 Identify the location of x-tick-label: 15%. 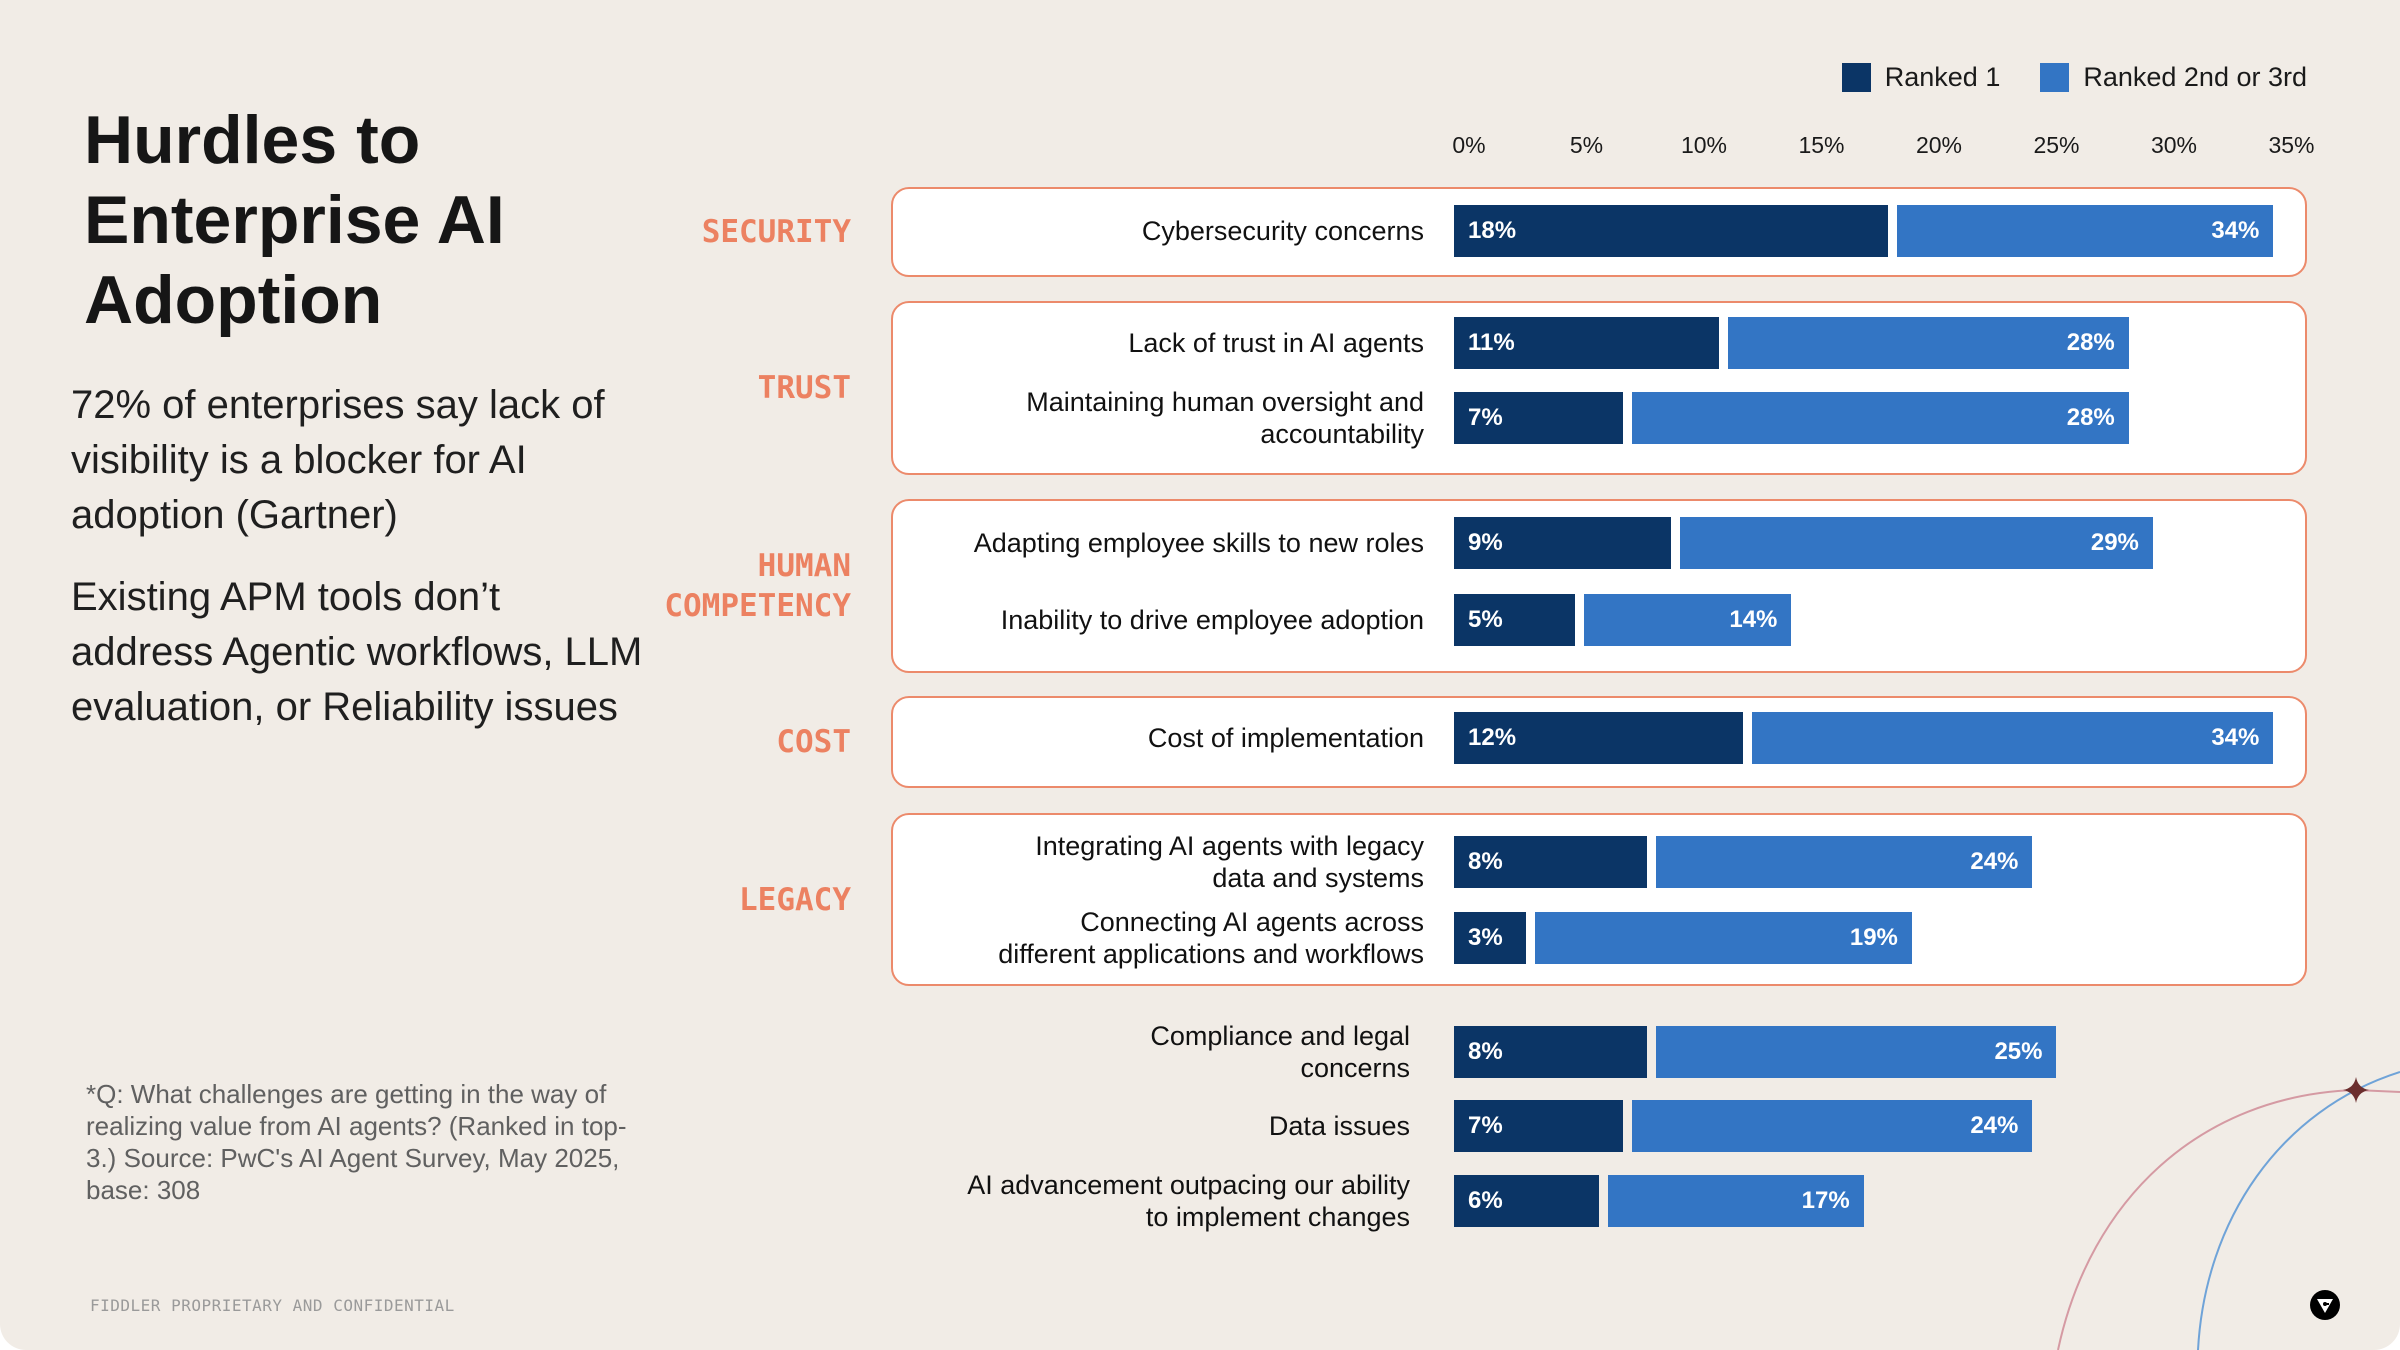
(1821, 145).